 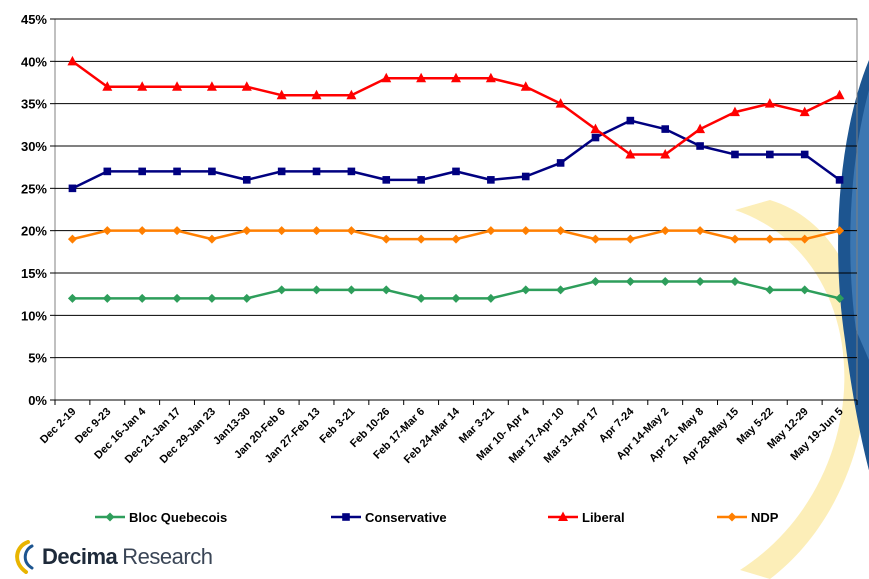 I want to click on series-line, so click(x=456, y=154).